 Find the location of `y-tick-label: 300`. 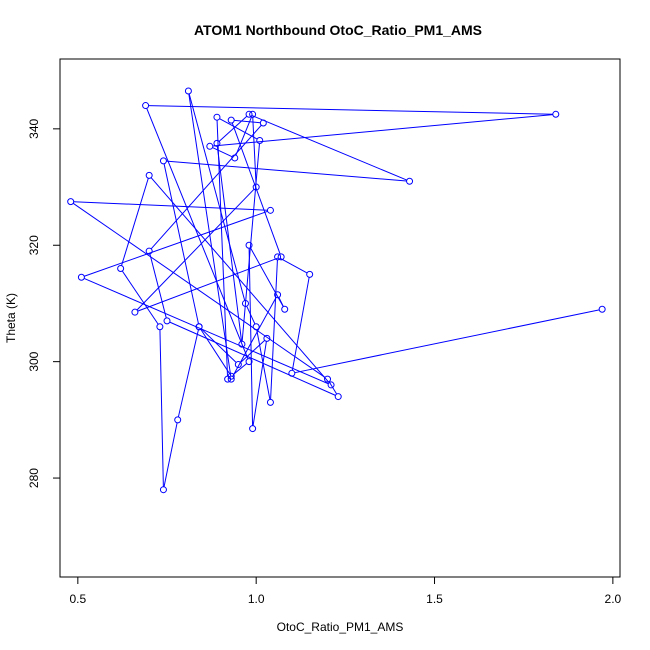

y-tick-label: 300 is located at coordinates (34, 361).